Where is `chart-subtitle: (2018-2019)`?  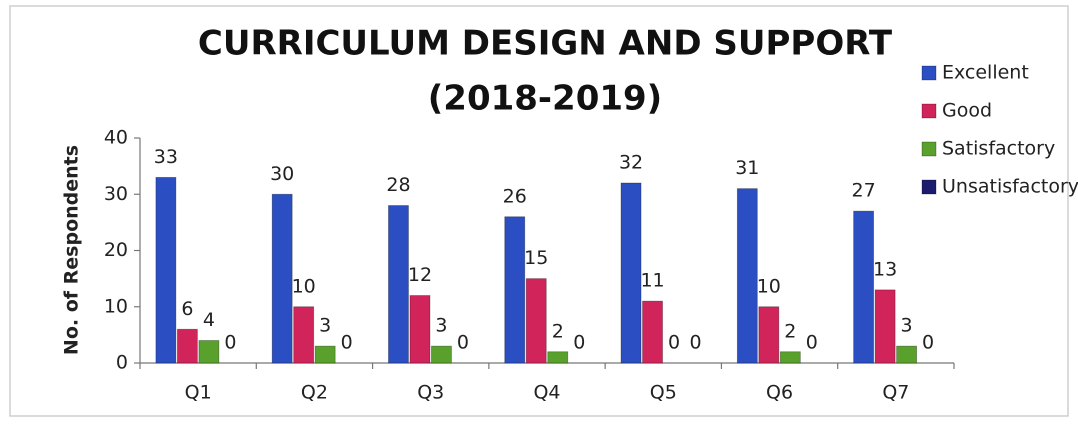 chart-subtitle: (2018-2019) is located at coordinates (545, 99).